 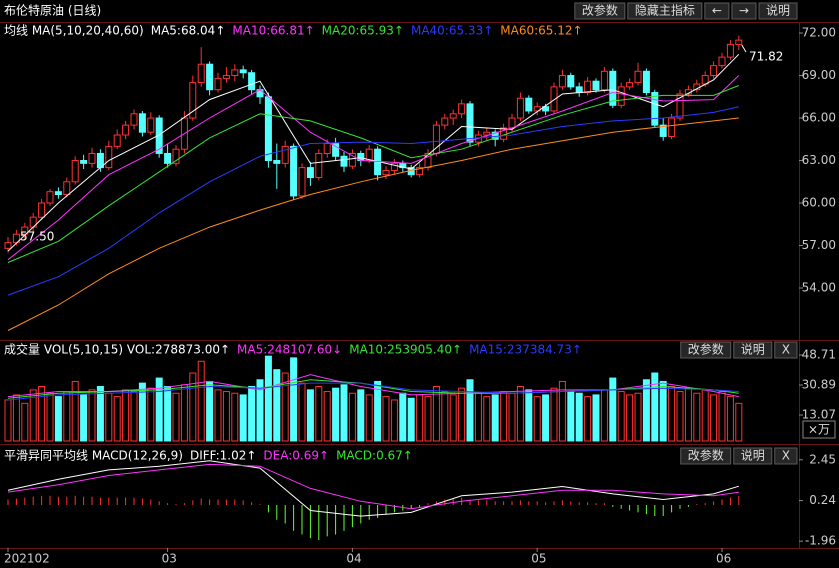 I want to click on button-label: 隐藏主指标, so click(x=665, y=10).